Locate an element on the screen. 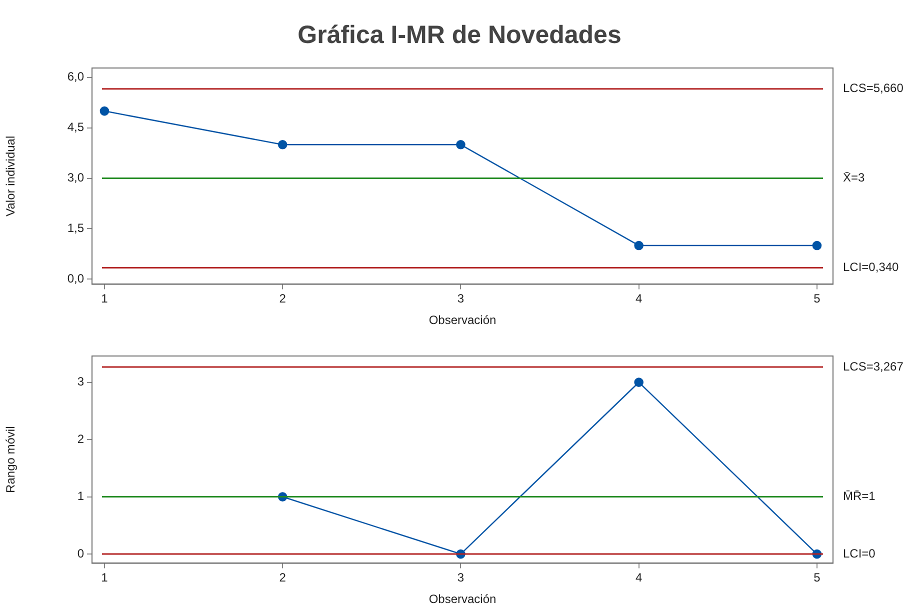 This screenshot has height=615, width=919. y-tick-label: 1,5 is located at coordinates (75, 228).